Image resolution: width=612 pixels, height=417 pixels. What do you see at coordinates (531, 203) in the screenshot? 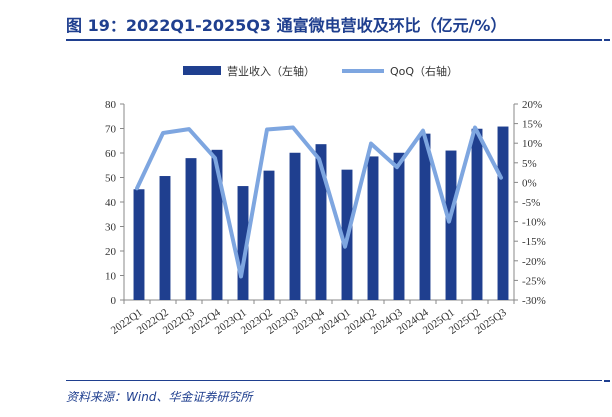
I see `right-tick-label: -5%` at bounding box center [531, 203].